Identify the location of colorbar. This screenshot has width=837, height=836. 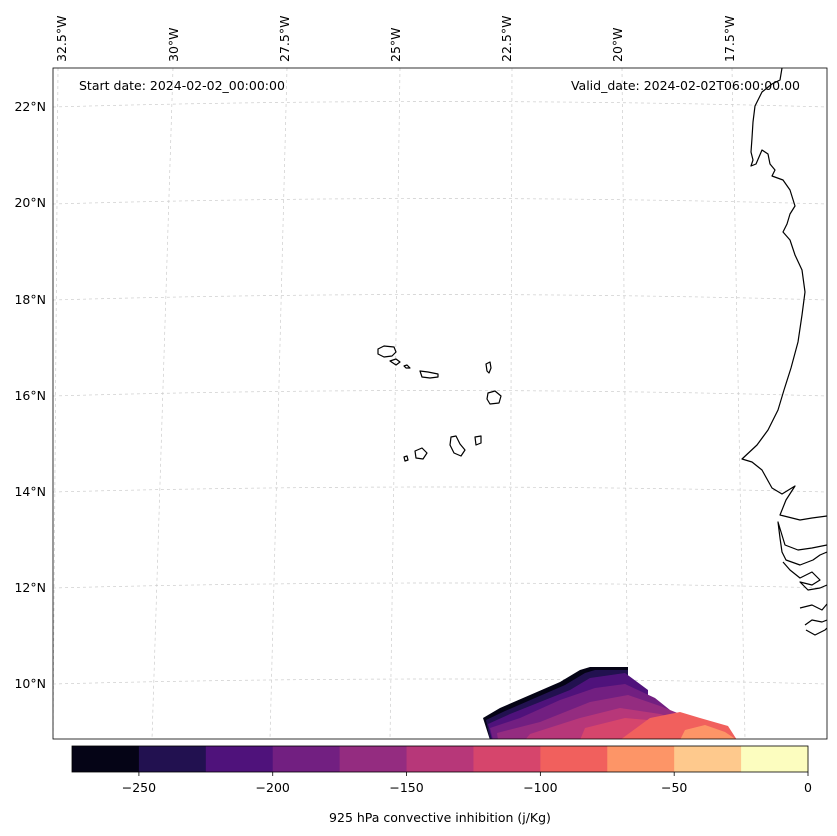
(440, 759).